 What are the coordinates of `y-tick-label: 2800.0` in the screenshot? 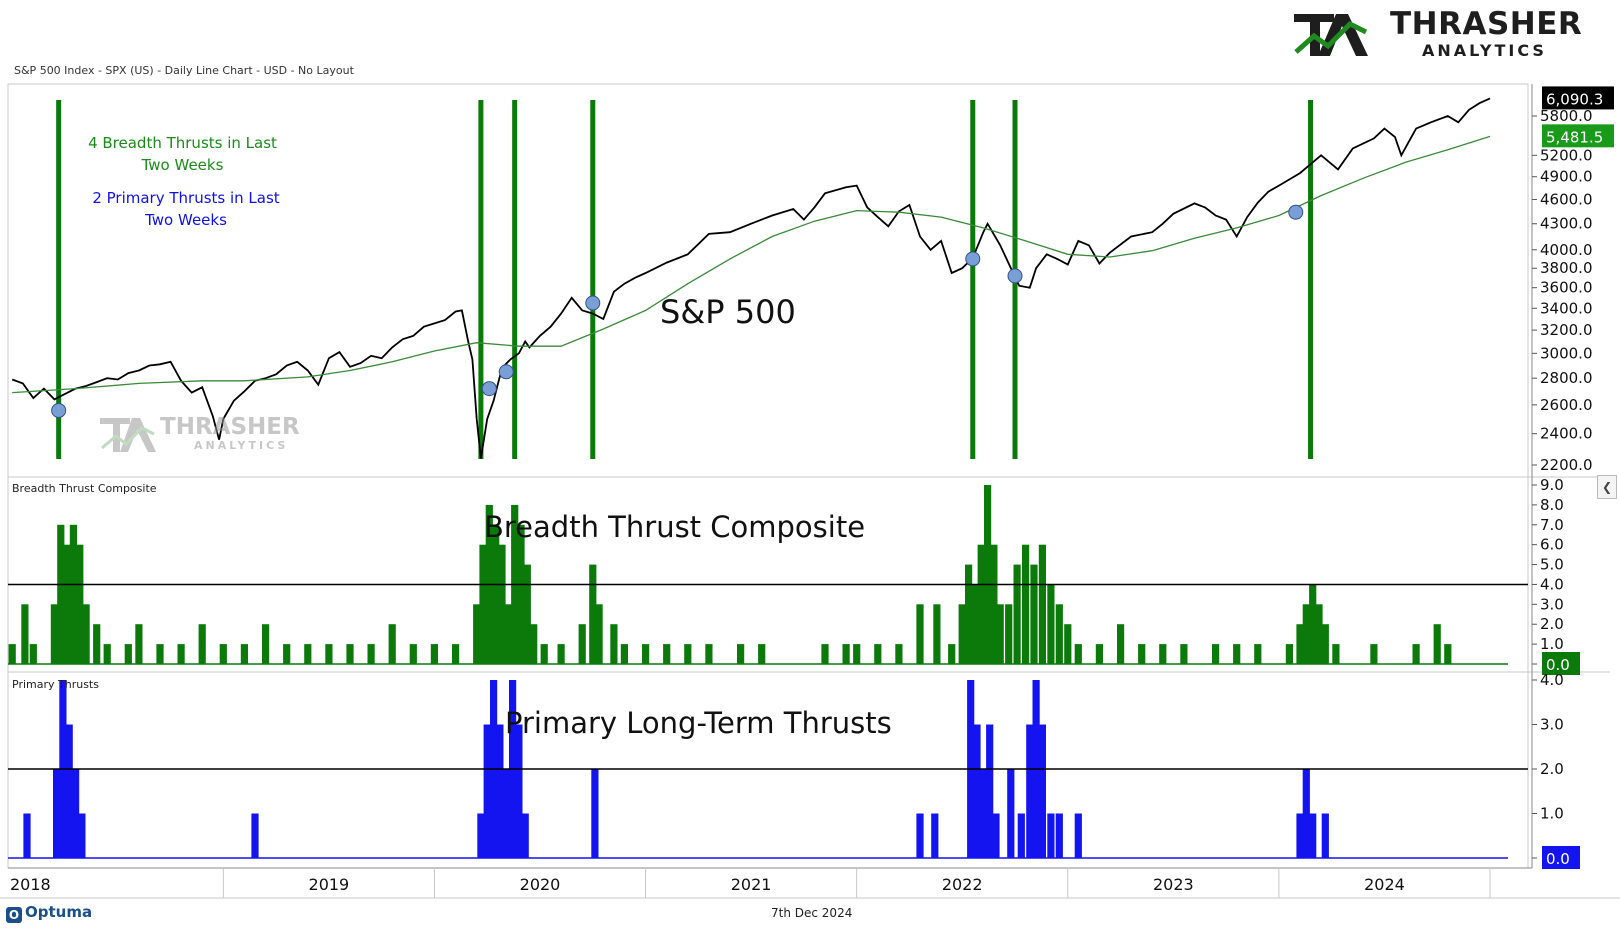 It's located at (1566, 378).